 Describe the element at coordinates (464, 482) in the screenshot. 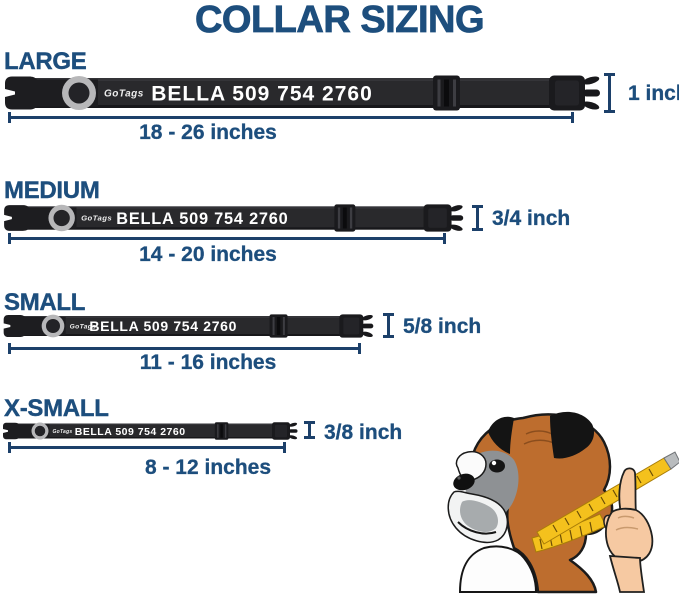

I see `dog-nose-icon` at that location.